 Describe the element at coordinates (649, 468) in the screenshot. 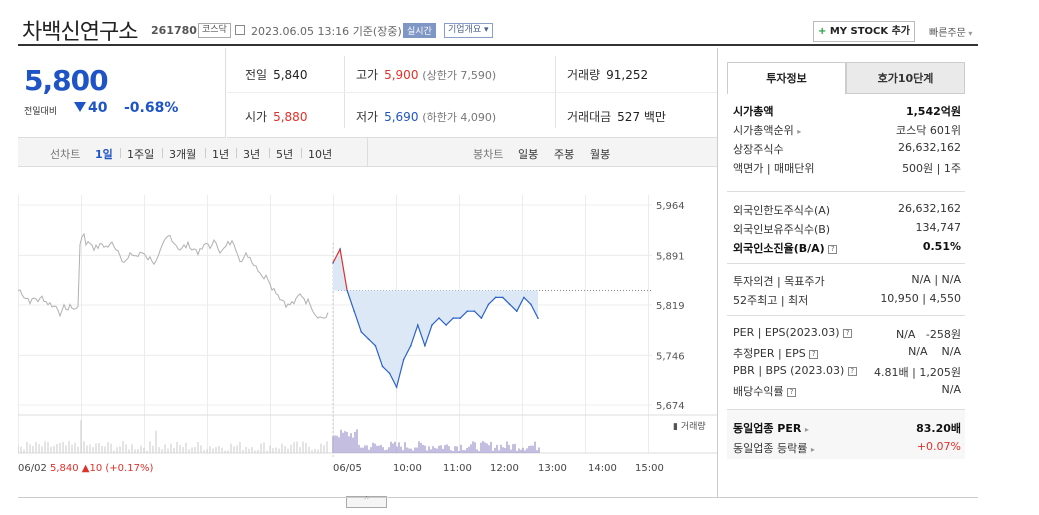

I see `x-tick-label: 15:00` at that location.